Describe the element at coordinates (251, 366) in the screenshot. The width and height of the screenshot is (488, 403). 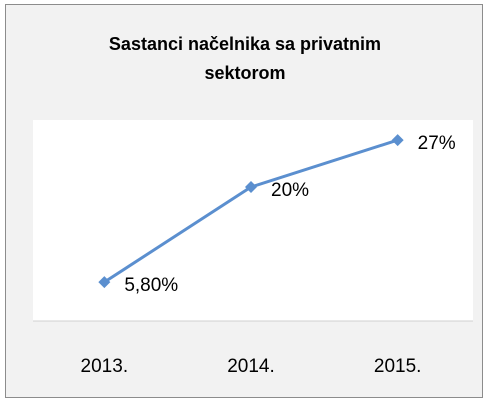
I see `x-tick-label: 2014.` at that location.